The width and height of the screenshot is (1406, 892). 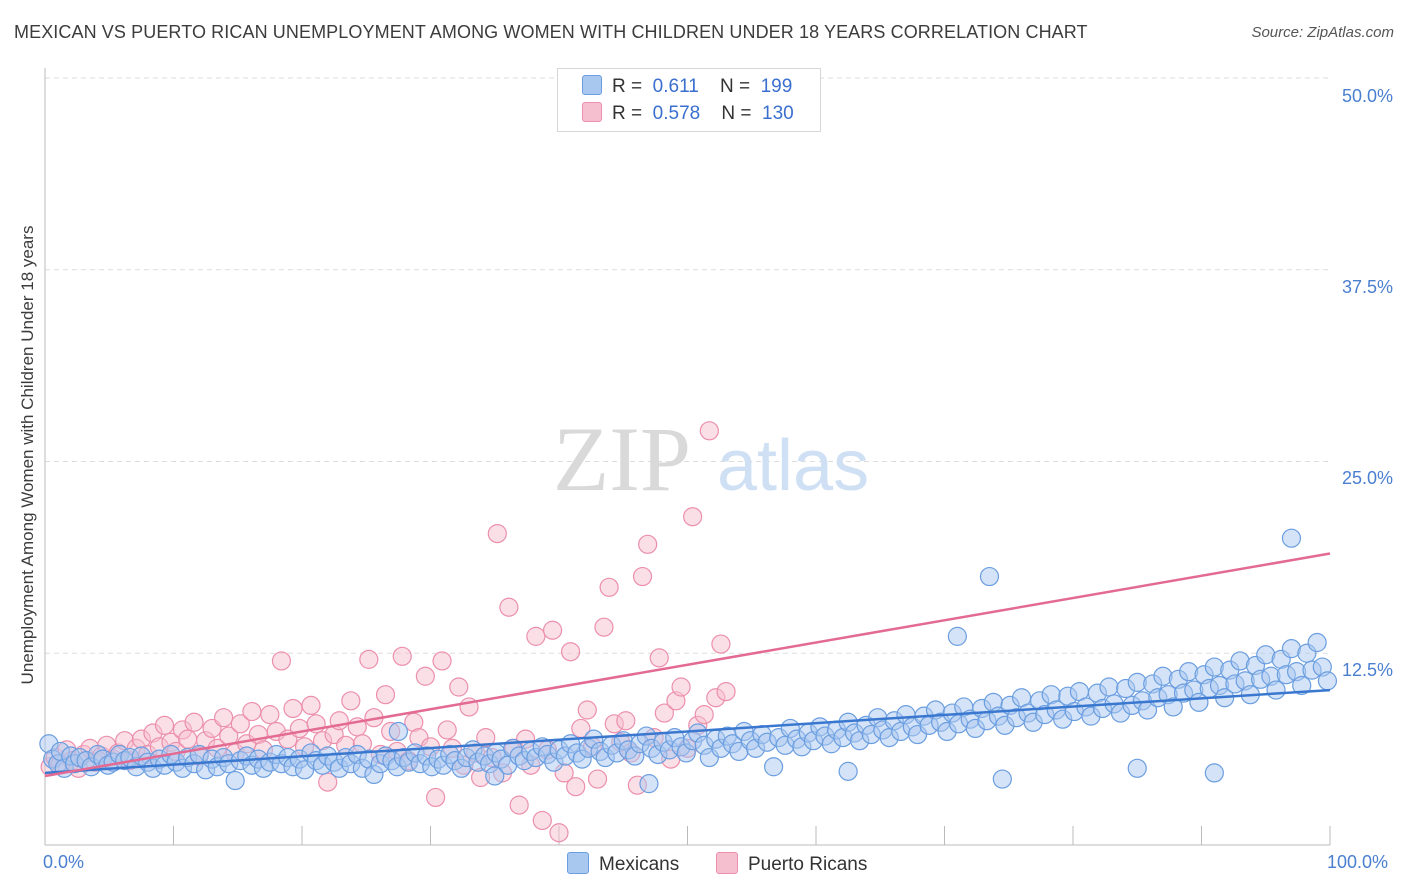 What do you see at coordinates (676, 113) in the screenshot?
I see `legend-r-value: 0.578` at bounding box center [676, 113].